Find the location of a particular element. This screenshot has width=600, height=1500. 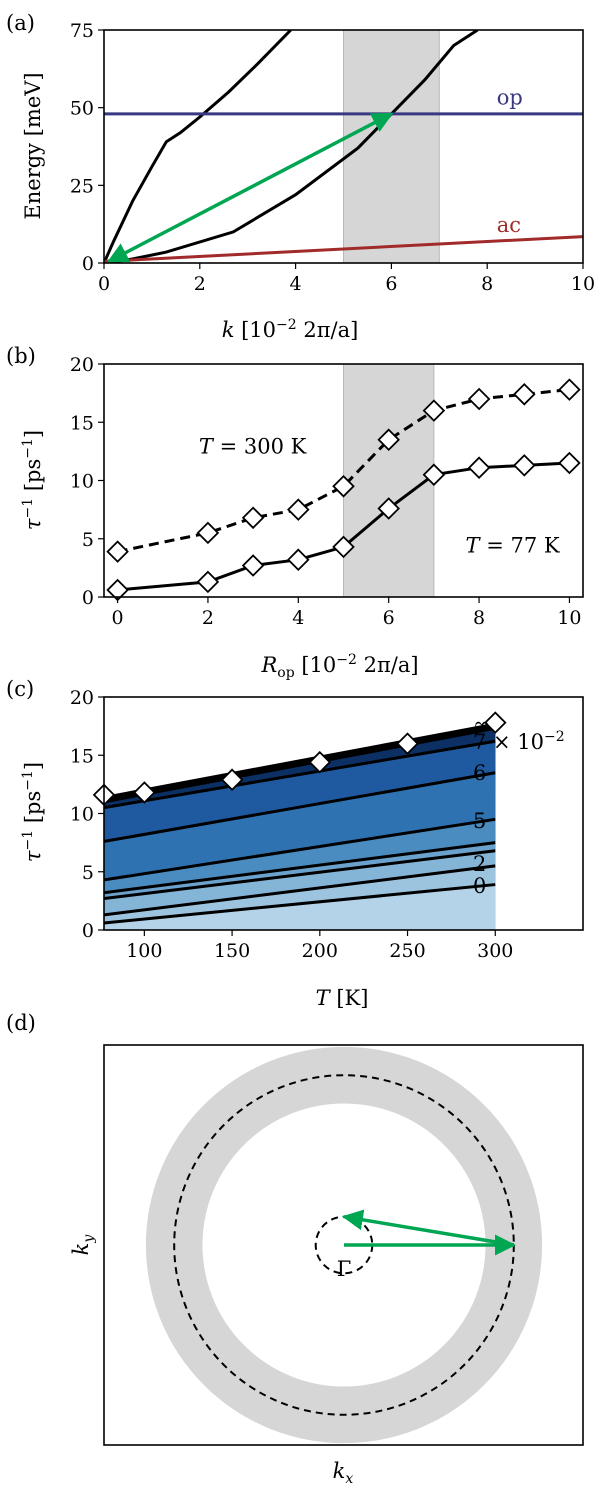

annotation-val: = 300 K is located at coordinates (260, 447).